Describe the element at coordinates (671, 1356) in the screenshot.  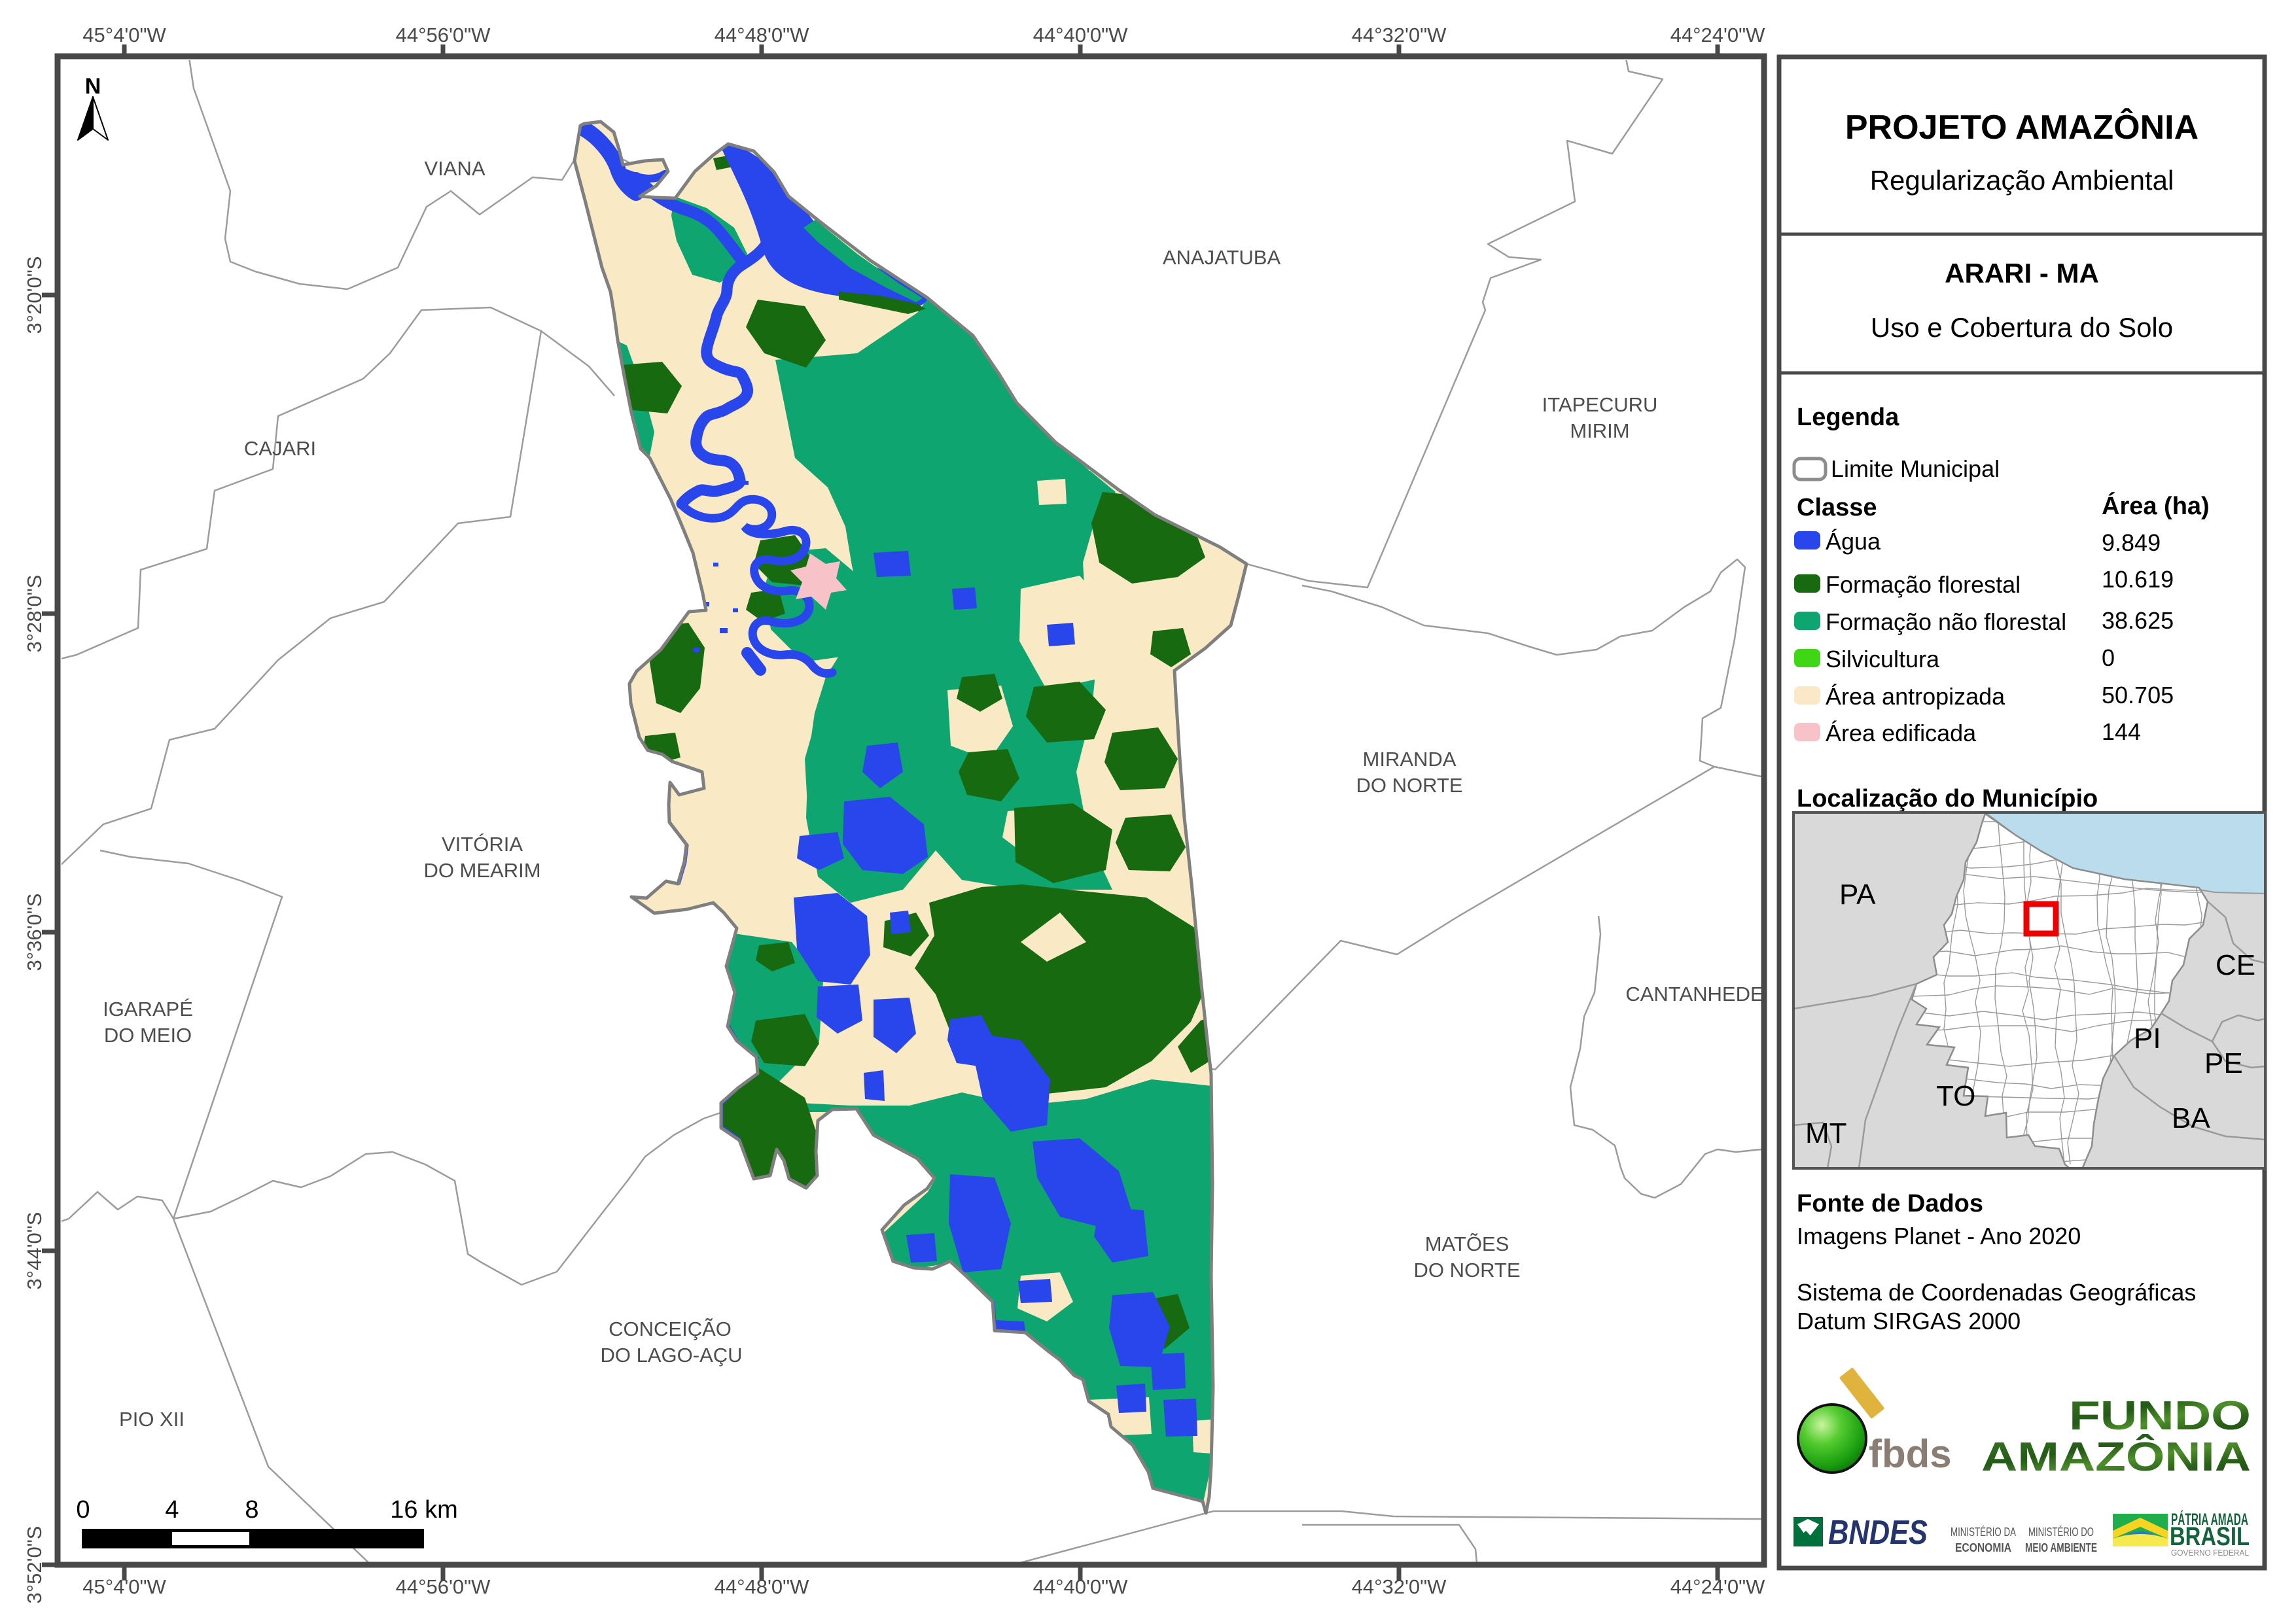
I see `svg-text: DO LAGO-AÇU` at that location.